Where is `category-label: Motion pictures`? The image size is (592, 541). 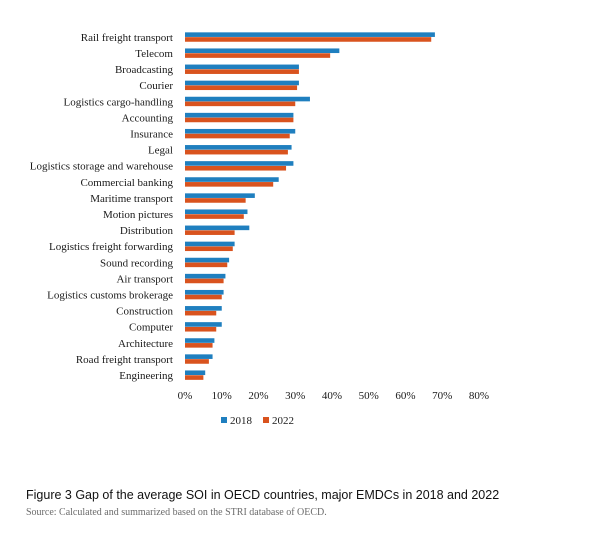 category-label: Motion pictures is located at coordinates (138, 215).